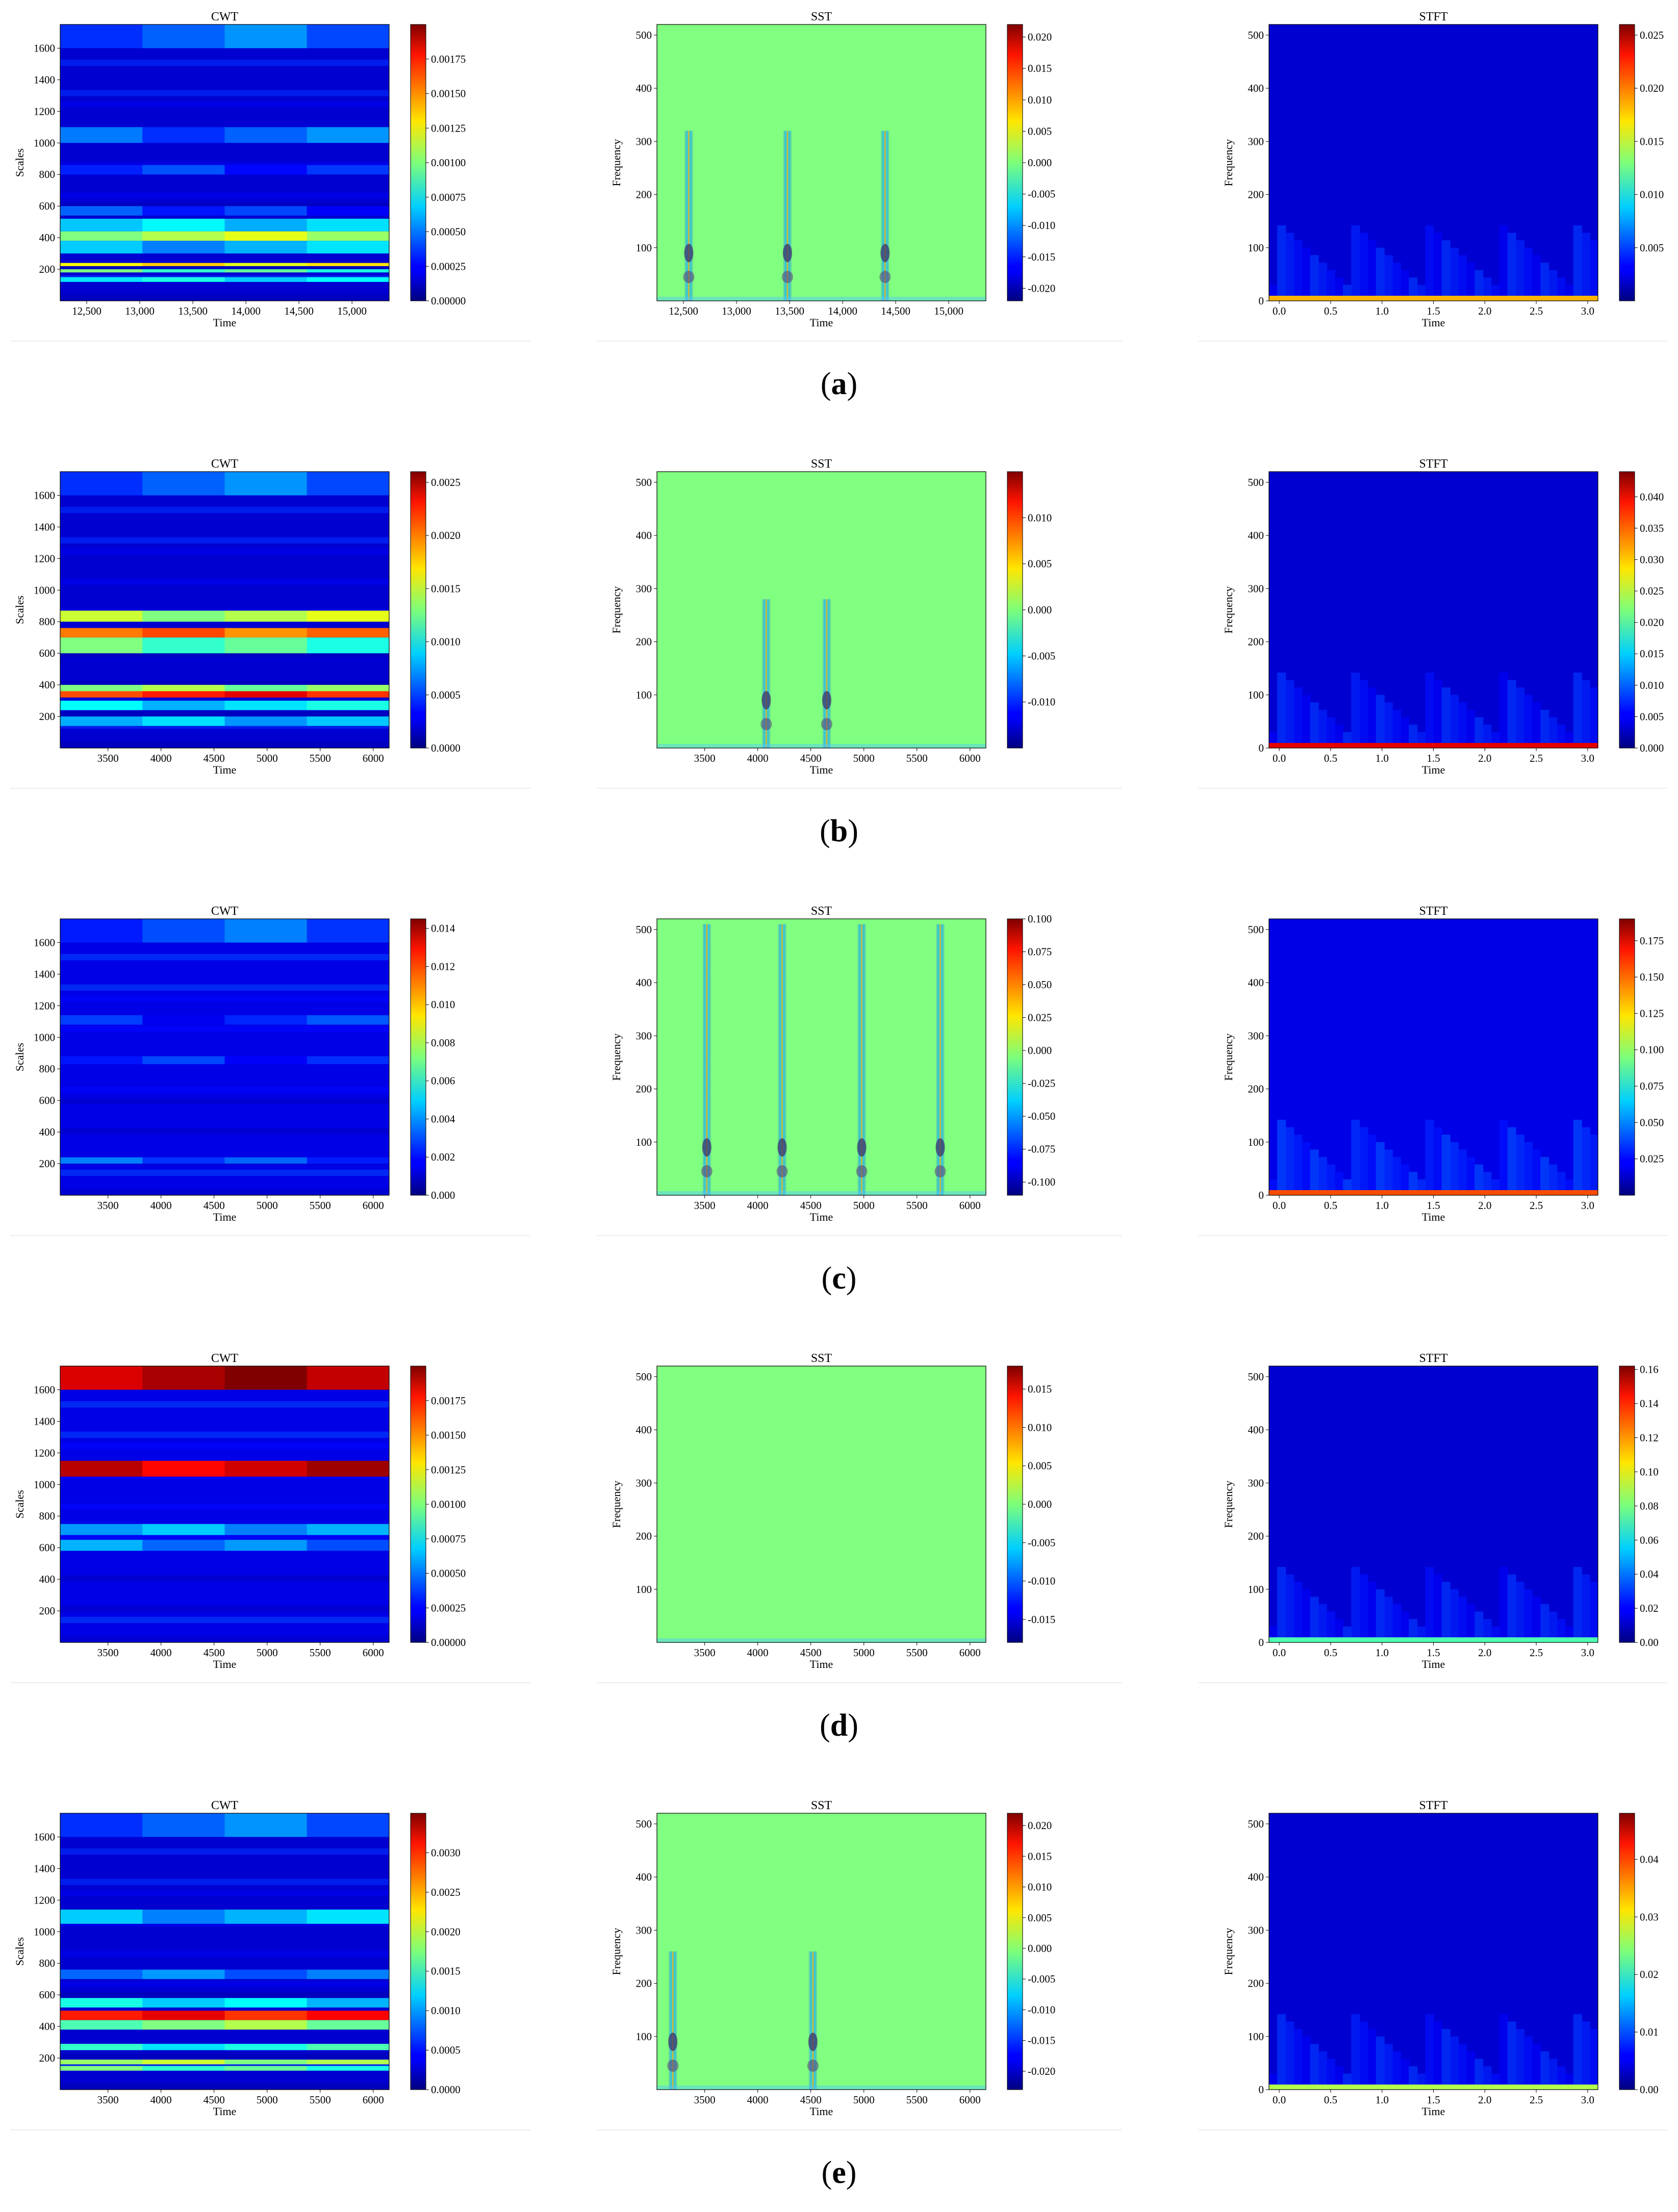 The image size is (1678, 2212). Describe the element at coordinates (1485, 2100) in the screenshot. I see `x-tick-label: 2.0` at that location.